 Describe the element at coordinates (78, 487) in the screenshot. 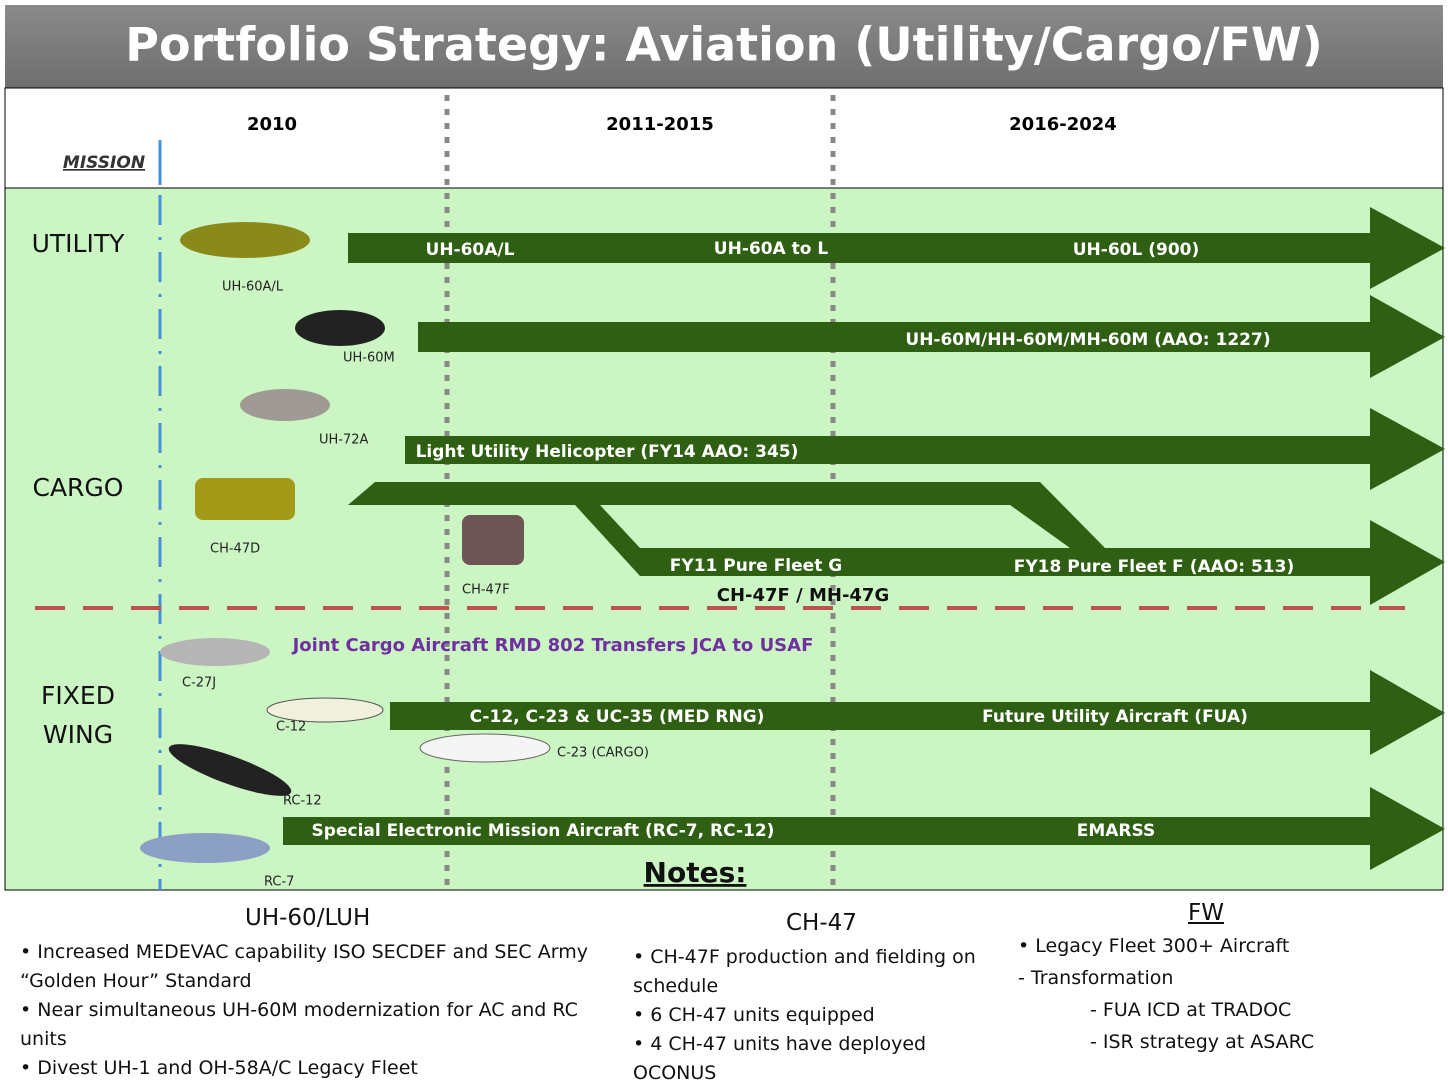

I see `mission: CARGO` at that location.